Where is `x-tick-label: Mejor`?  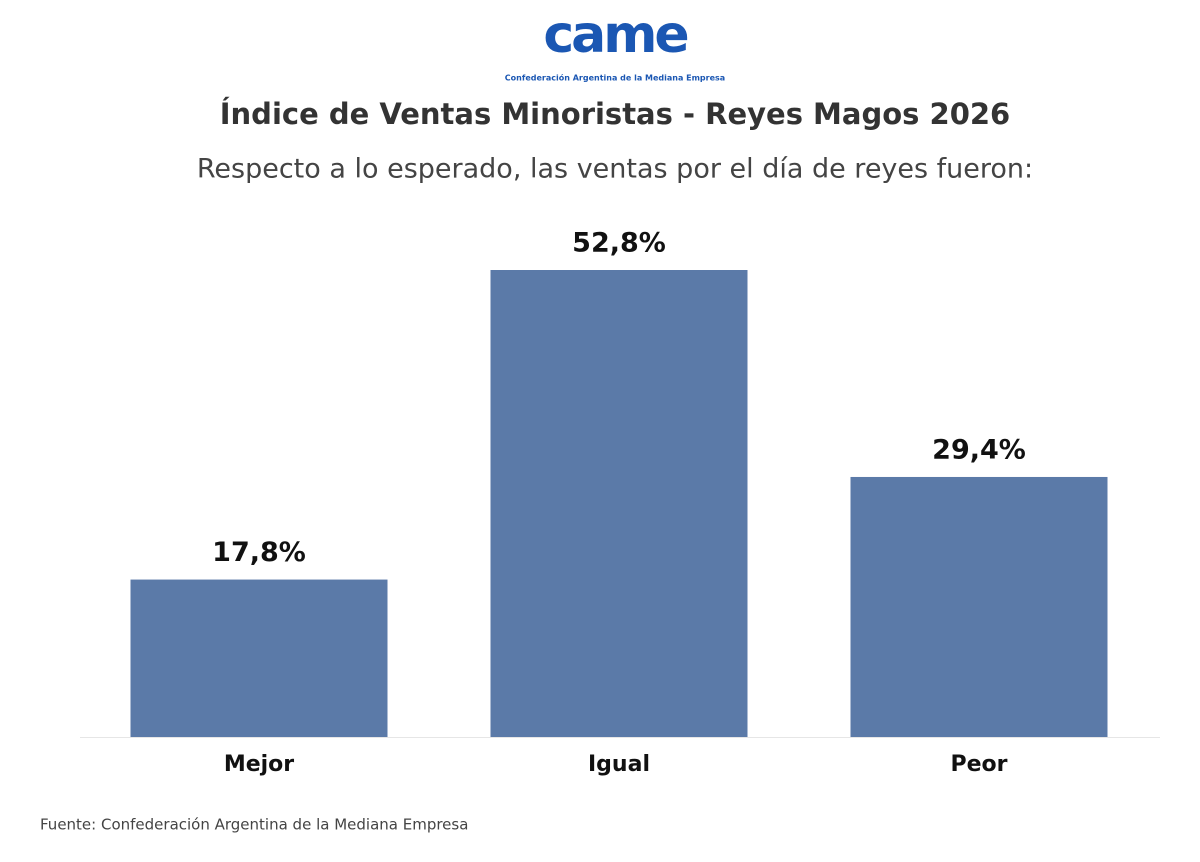
x-tick-label: Mejor is located at coordinates (259, 764).